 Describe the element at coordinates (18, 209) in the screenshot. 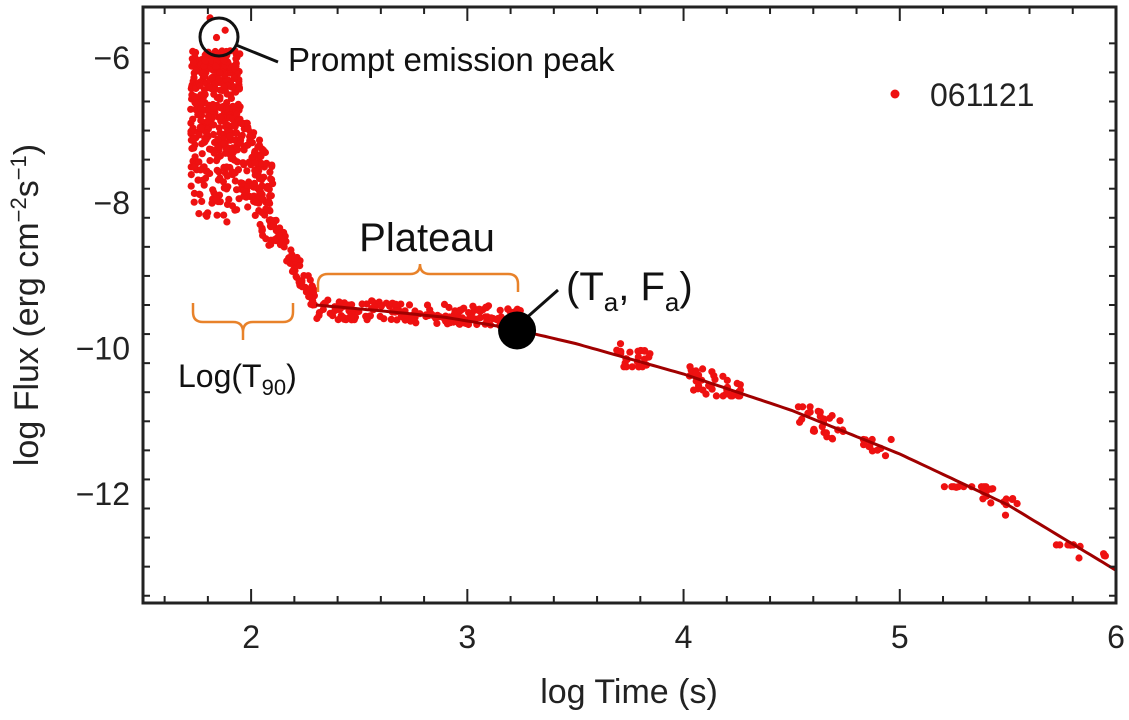

I see `y-axis-title-exp1: −2` at that location.